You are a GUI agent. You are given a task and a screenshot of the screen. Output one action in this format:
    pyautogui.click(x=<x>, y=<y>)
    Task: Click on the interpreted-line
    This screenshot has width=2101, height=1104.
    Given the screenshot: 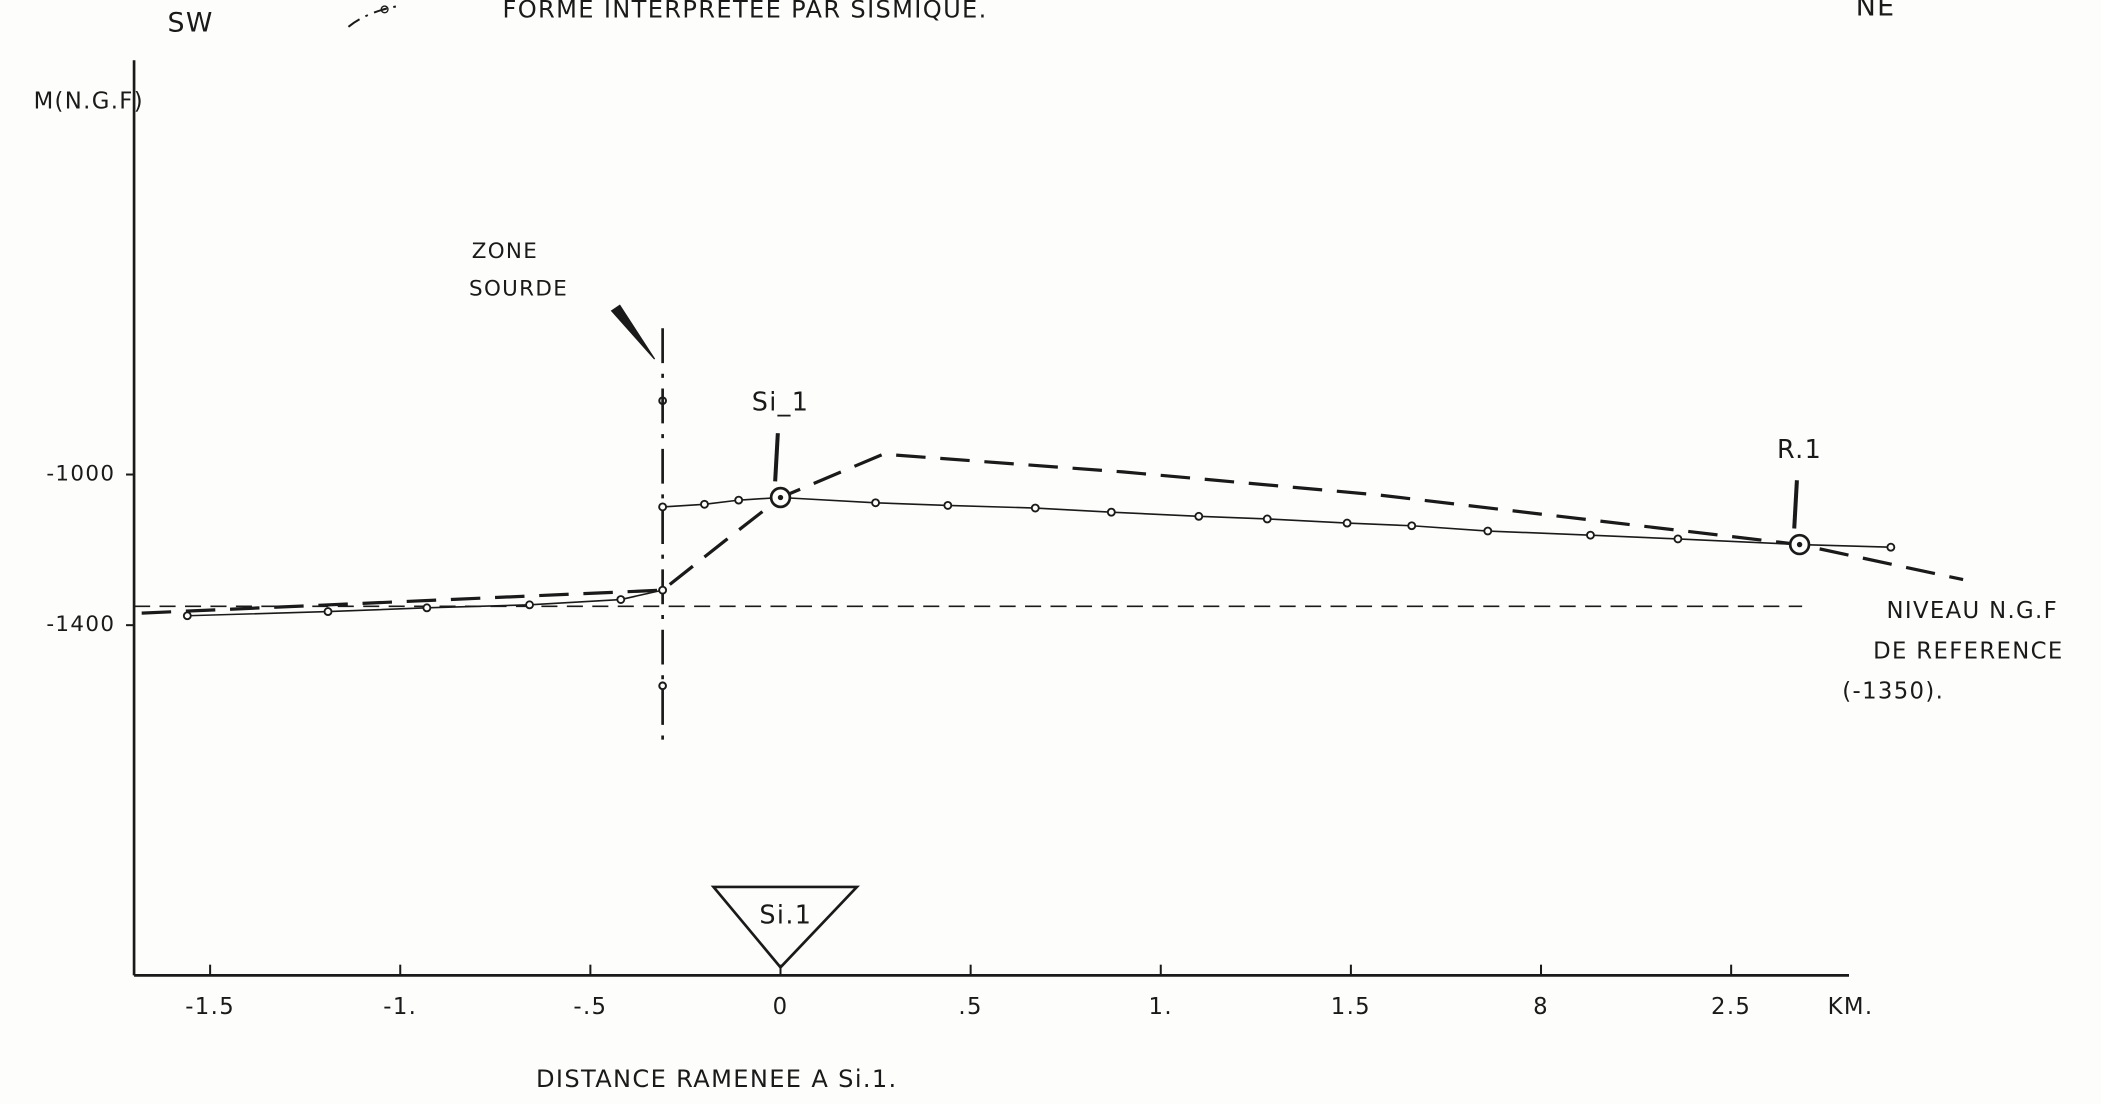 What is the action you would take?
    pyautogui.click(x=1052, y=533)
    